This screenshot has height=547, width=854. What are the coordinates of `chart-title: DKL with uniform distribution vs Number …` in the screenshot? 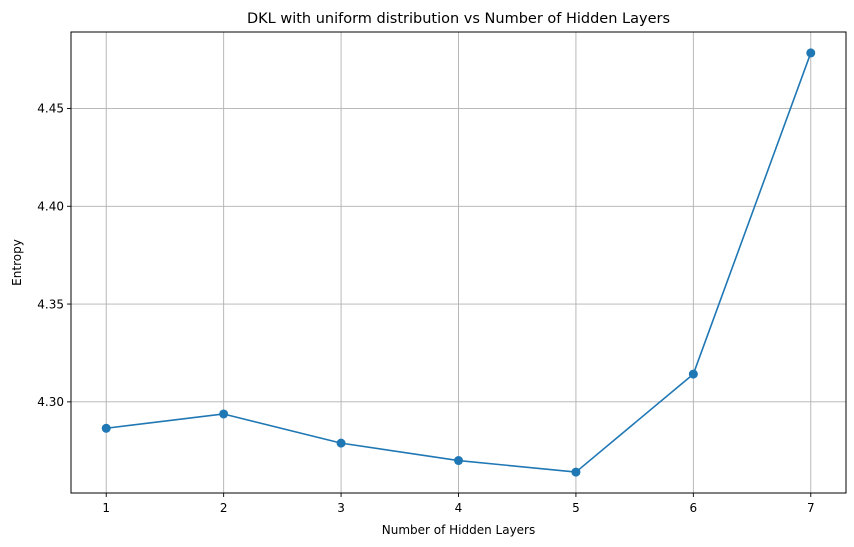 It's located at (458, 19).